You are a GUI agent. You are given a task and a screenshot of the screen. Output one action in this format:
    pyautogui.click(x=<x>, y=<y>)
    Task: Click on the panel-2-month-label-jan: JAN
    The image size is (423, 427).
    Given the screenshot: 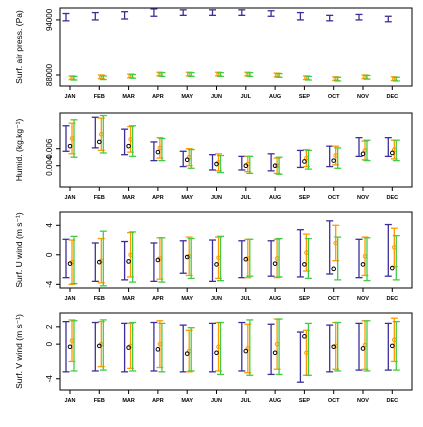 What is the action you would take?
    pyautogui.click(x=69, y=198)
    